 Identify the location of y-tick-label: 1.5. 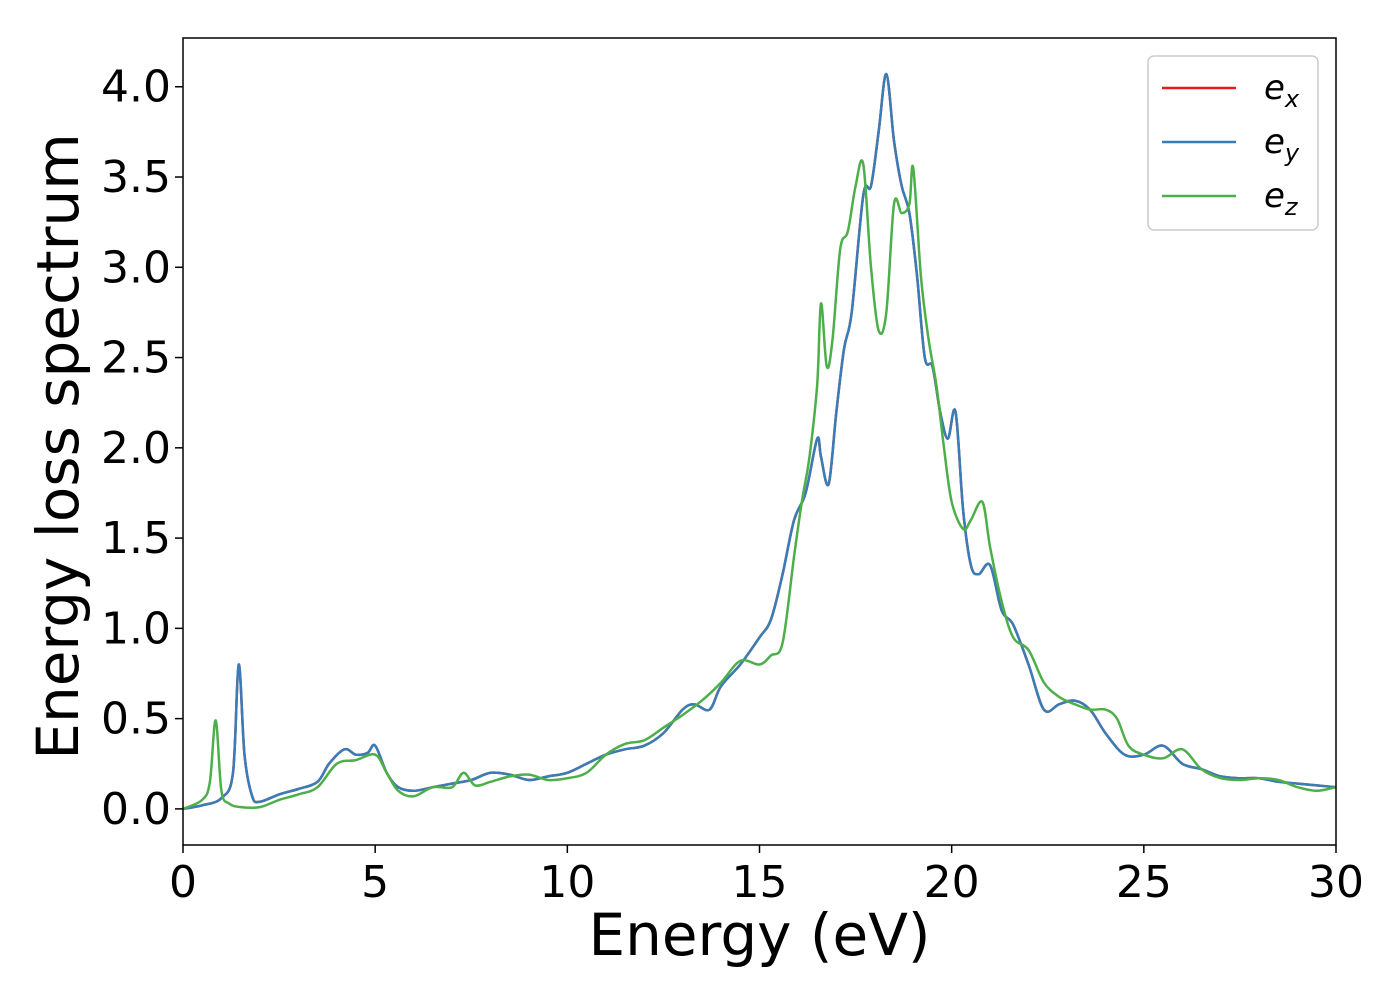
(136, 538).